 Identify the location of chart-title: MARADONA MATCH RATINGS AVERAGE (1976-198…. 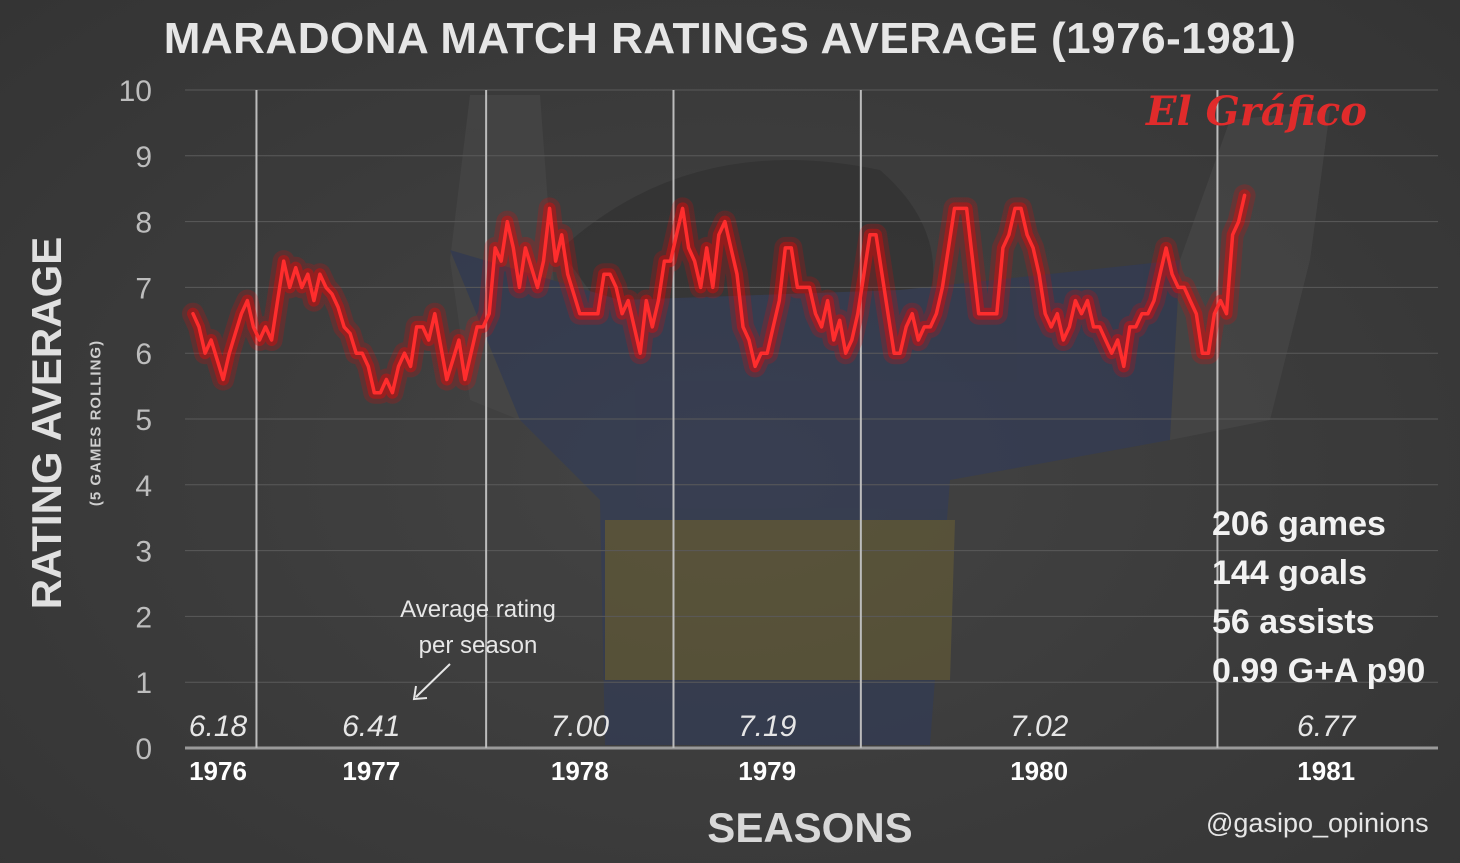
(730, 38).